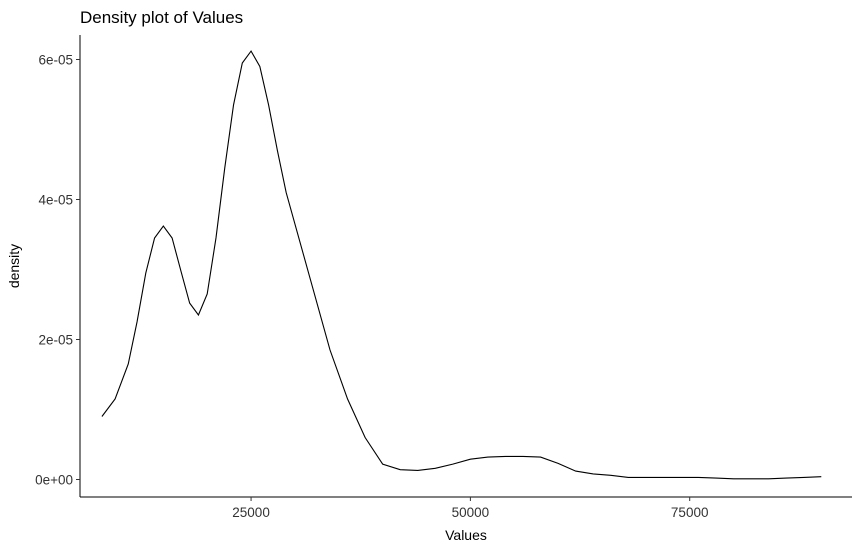  Describe the element at coordinates (55, 200) in the screenshot. I see `y-tick-label: 4e-05` at that location.